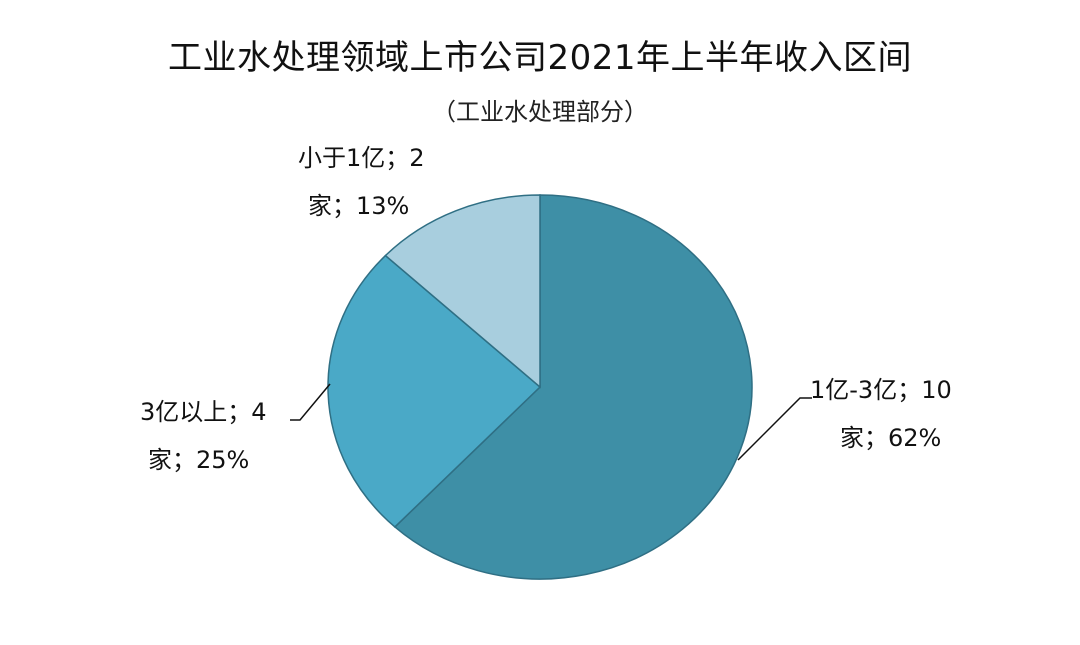 The height and width of the screenshot is (645, 1080). Describe the element at coordinates (881, 390) in the screenshot. I see `slice-label-1-line-1: 1亿-3亿；10` at that location.